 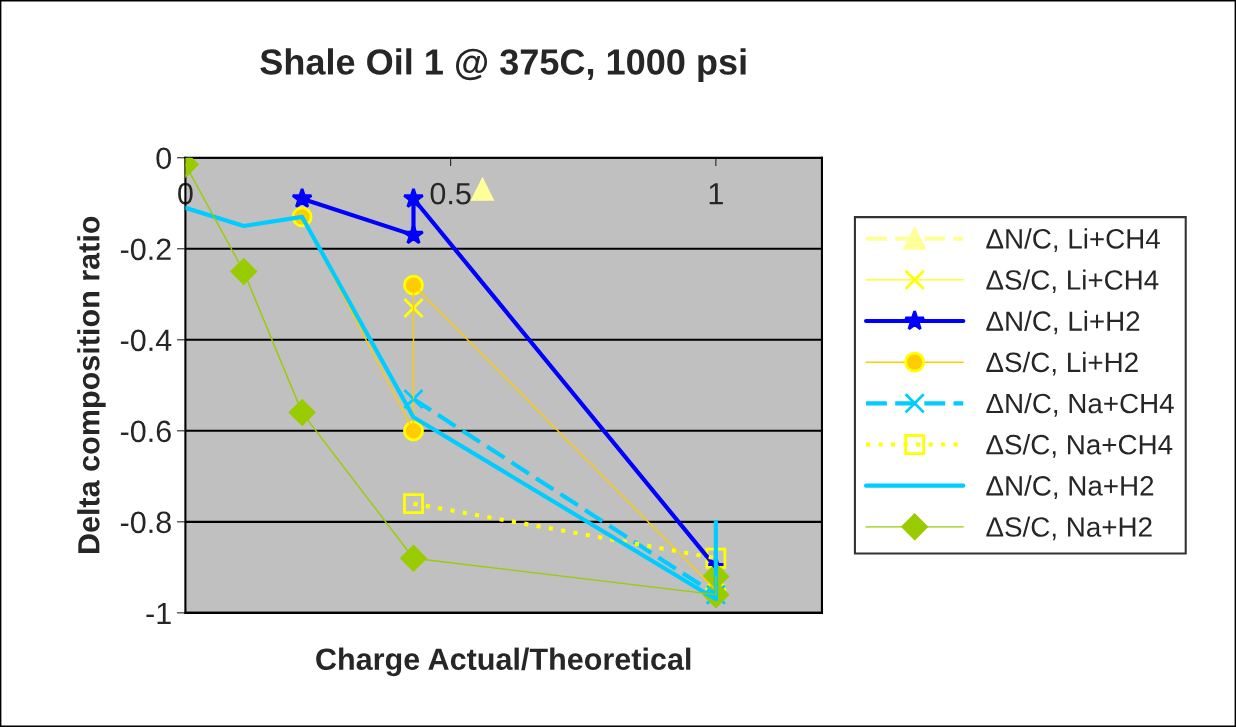 I want to click on y-tick-label: 0, so click(x=164, y=158).